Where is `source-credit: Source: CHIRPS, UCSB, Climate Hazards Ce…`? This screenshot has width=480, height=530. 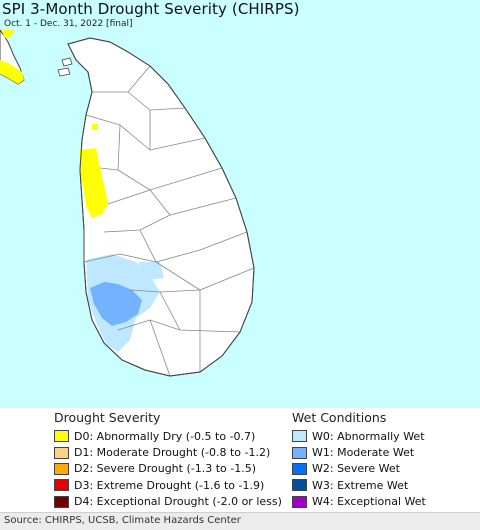 source-credit: Source: CHIRPS, UCSB, Climate Hazards Ce… is located at coordinates (122, 520).